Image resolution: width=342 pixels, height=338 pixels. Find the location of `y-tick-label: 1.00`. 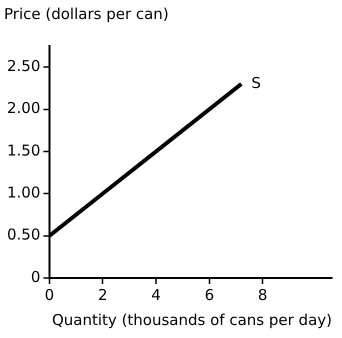

y-tick-label: 1.00 is located at coordinates (23, 193).